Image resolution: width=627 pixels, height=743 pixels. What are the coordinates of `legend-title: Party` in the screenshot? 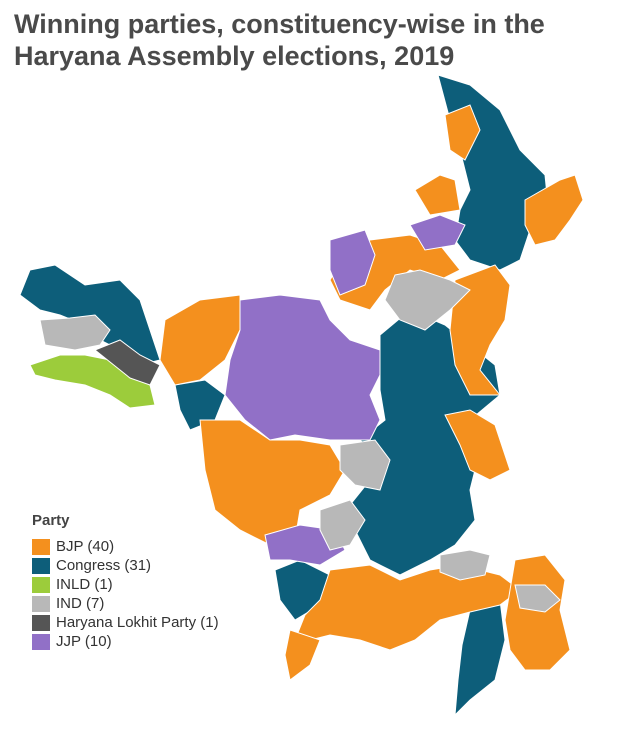 It's located at (51, 520).